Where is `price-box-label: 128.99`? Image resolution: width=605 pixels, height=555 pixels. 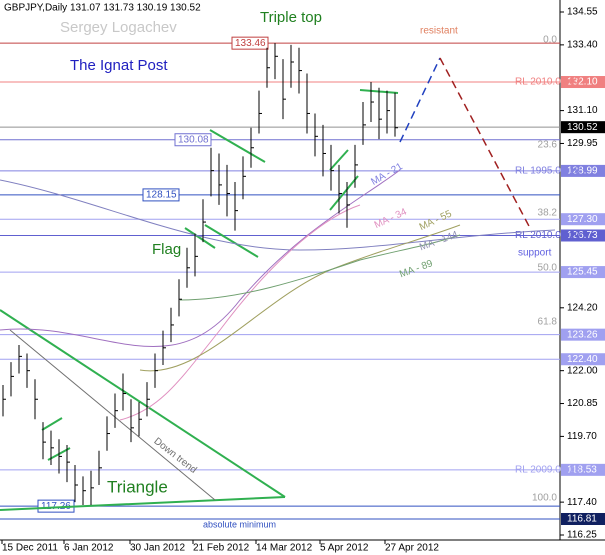 price-box-label: 128.99 is located at coordinates (582, 171).